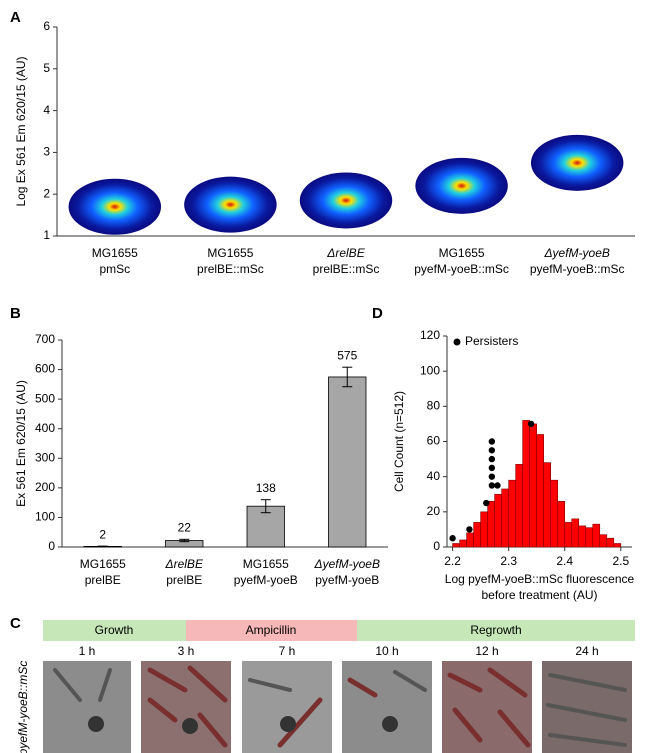  I want to click on y-tick-label: 120, so click(430, 335).